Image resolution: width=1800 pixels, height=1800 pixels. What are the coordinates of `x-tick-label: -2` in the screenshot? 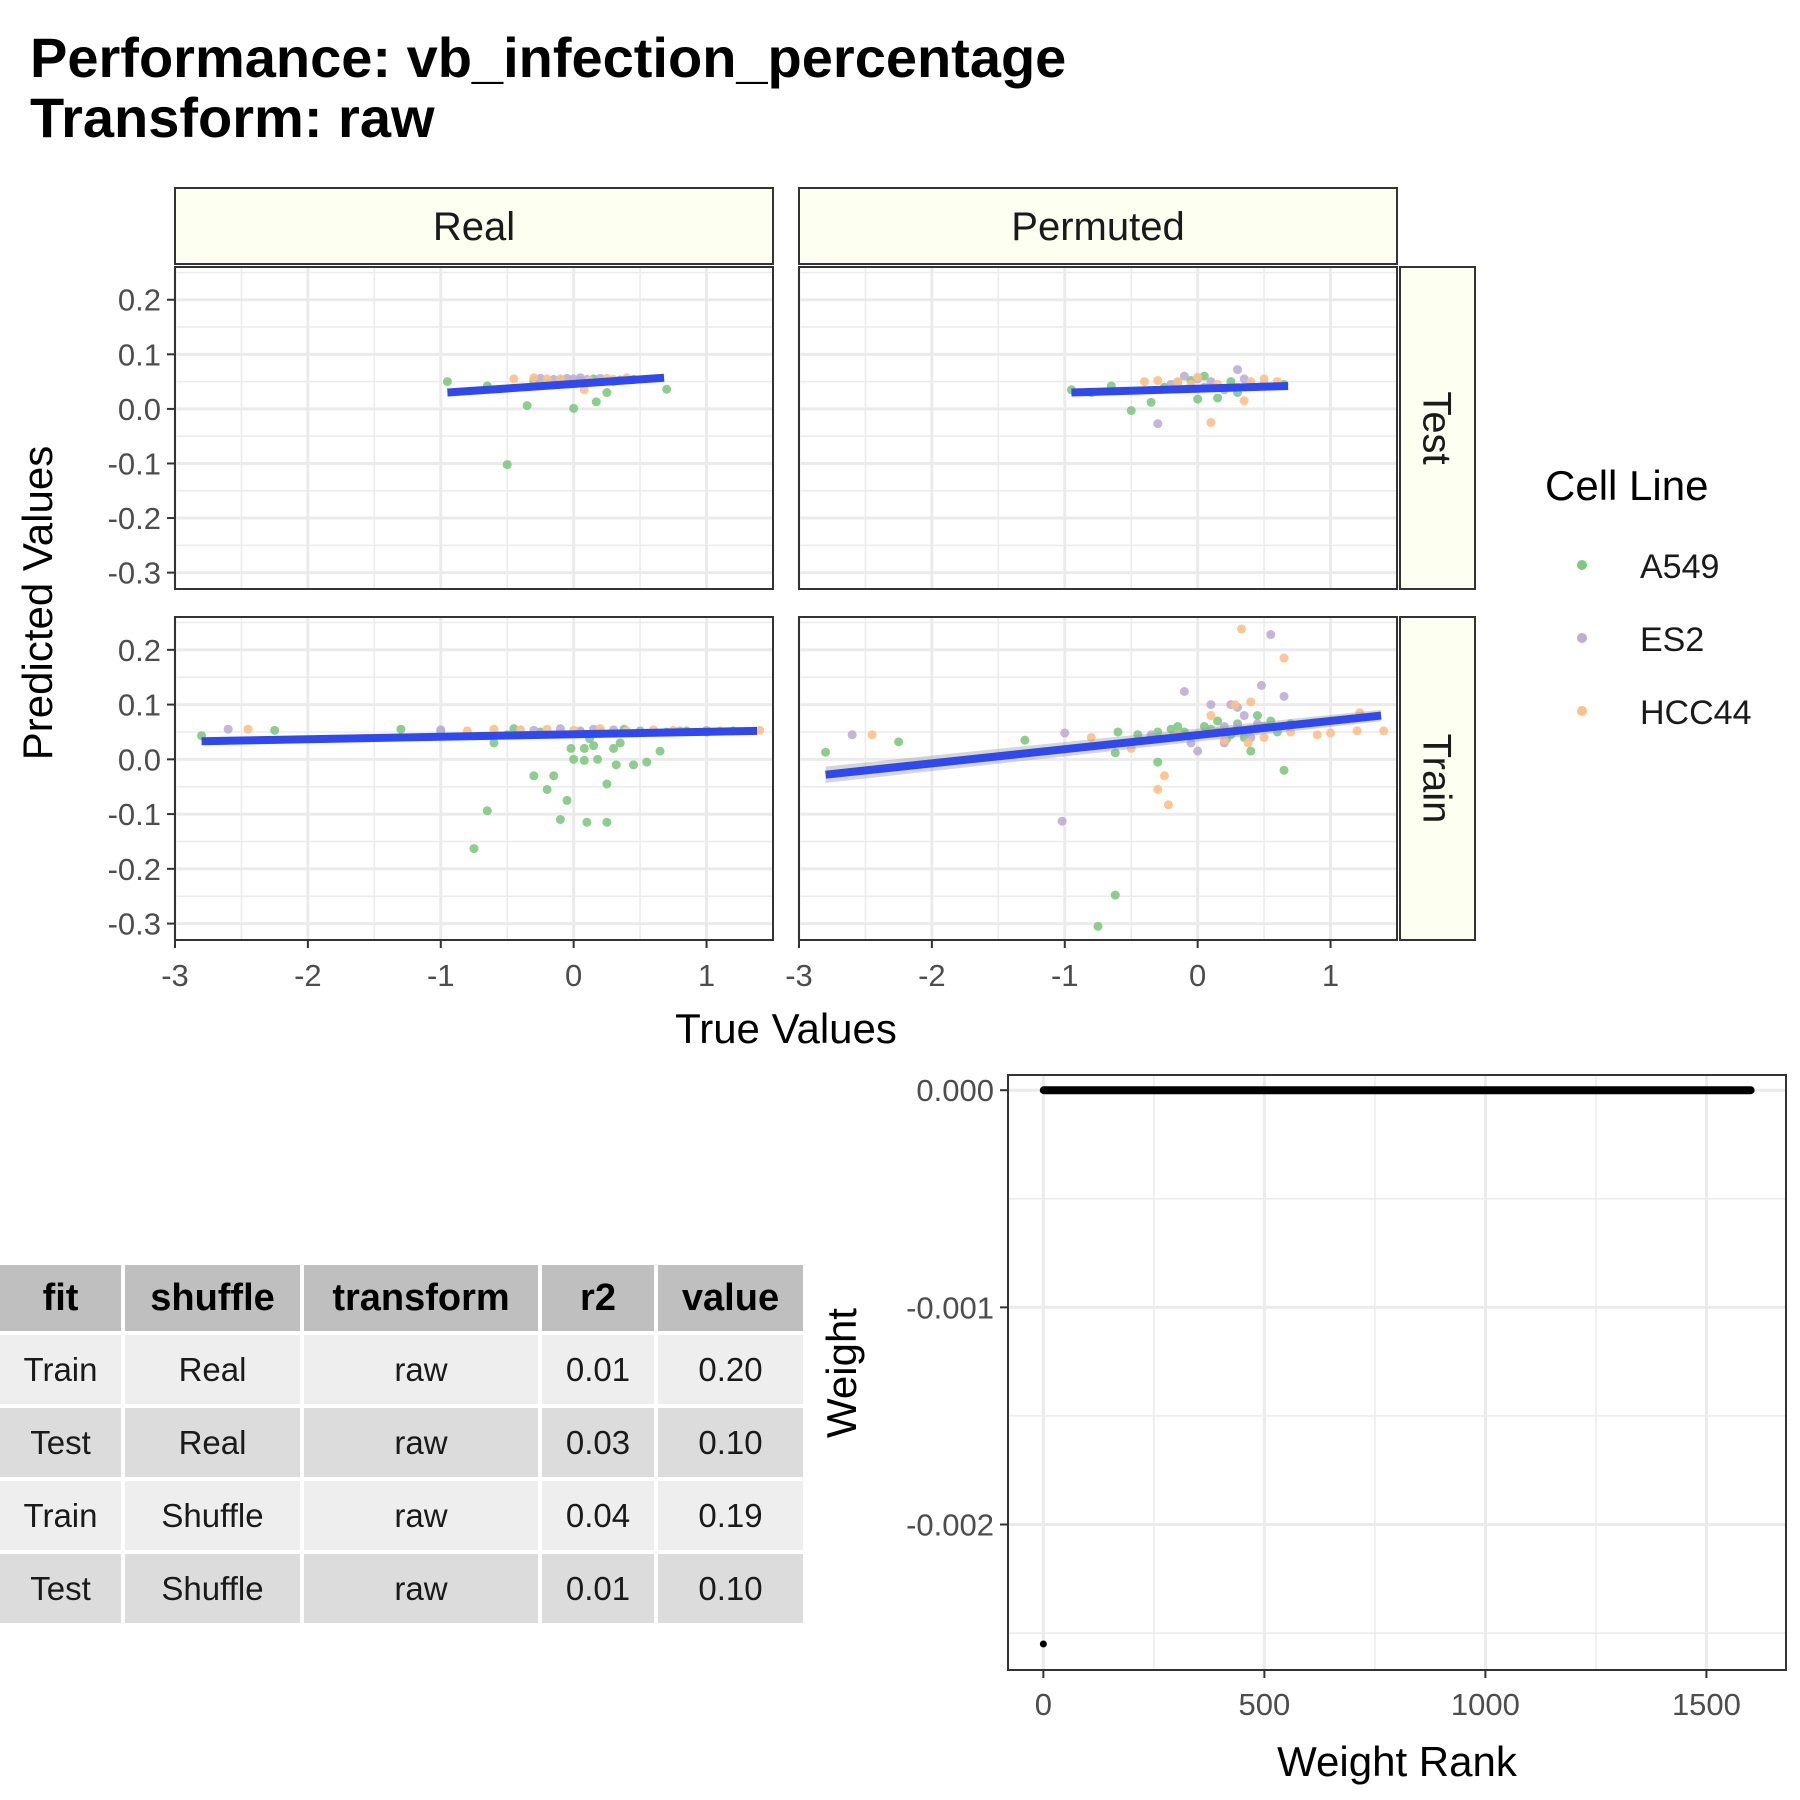 It's located at (932, 975).